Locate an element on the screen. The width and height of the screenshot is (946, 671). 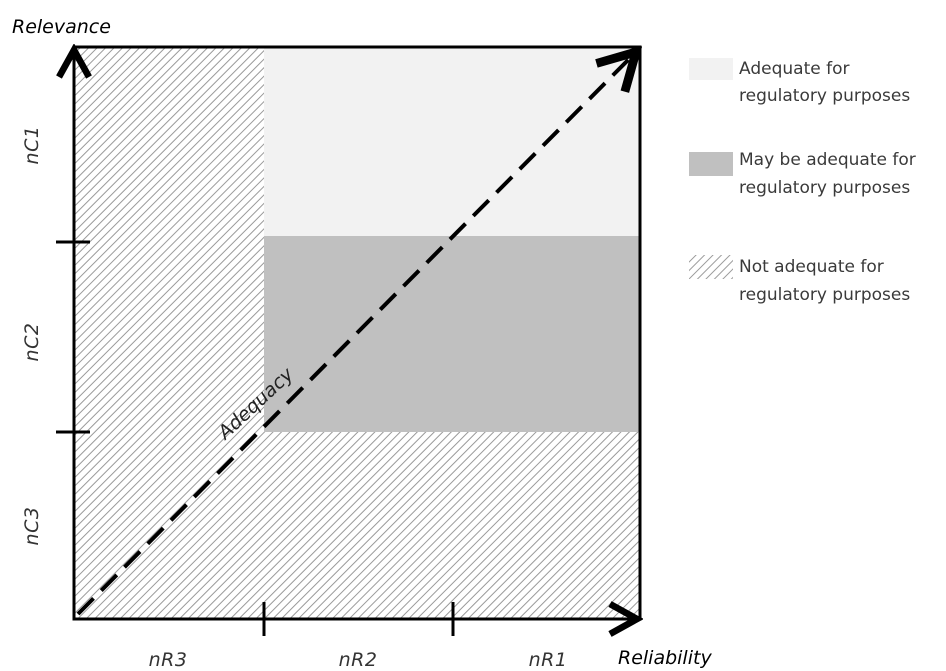
x-axis-title: Reliability is located at coordinates (665, 658).